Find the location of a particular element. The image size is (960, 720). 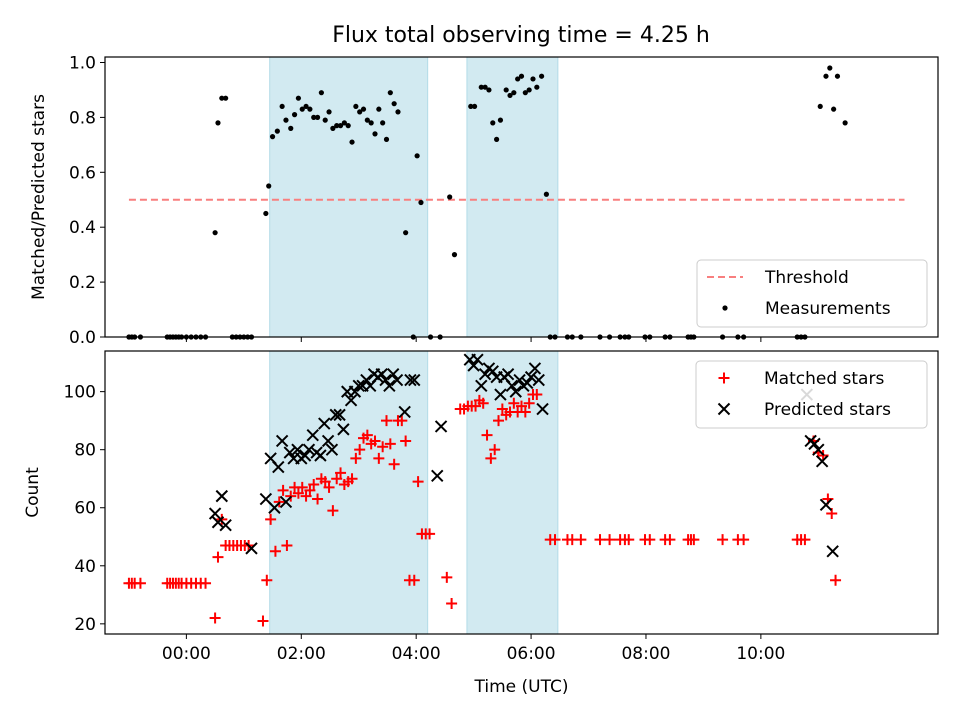

bottom-legend: Matched stars Predicted stars is located at coordinates (811, 394).